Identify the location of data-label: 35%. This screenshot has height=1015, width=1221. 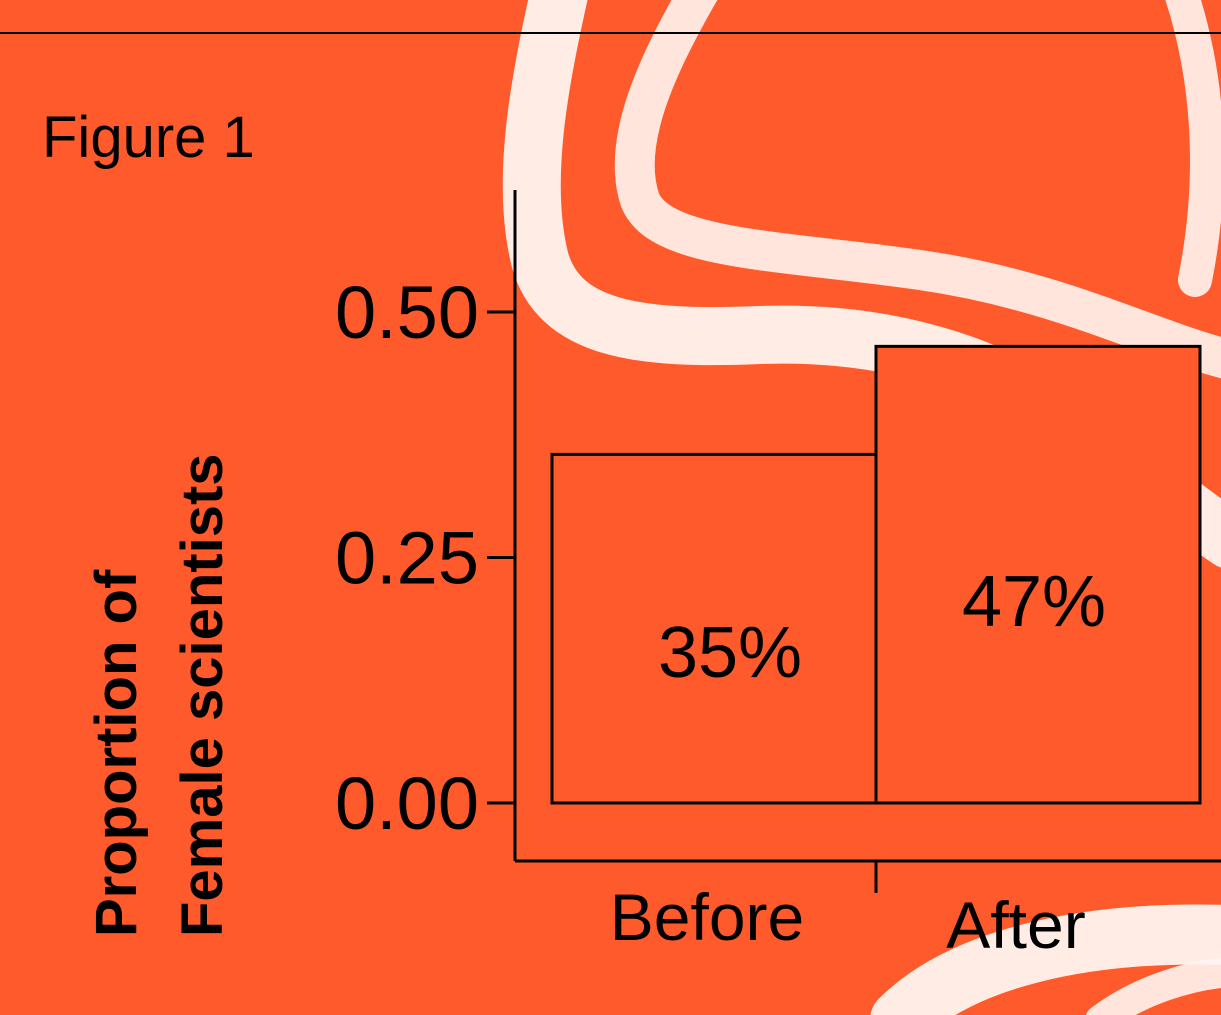
(730, 653).